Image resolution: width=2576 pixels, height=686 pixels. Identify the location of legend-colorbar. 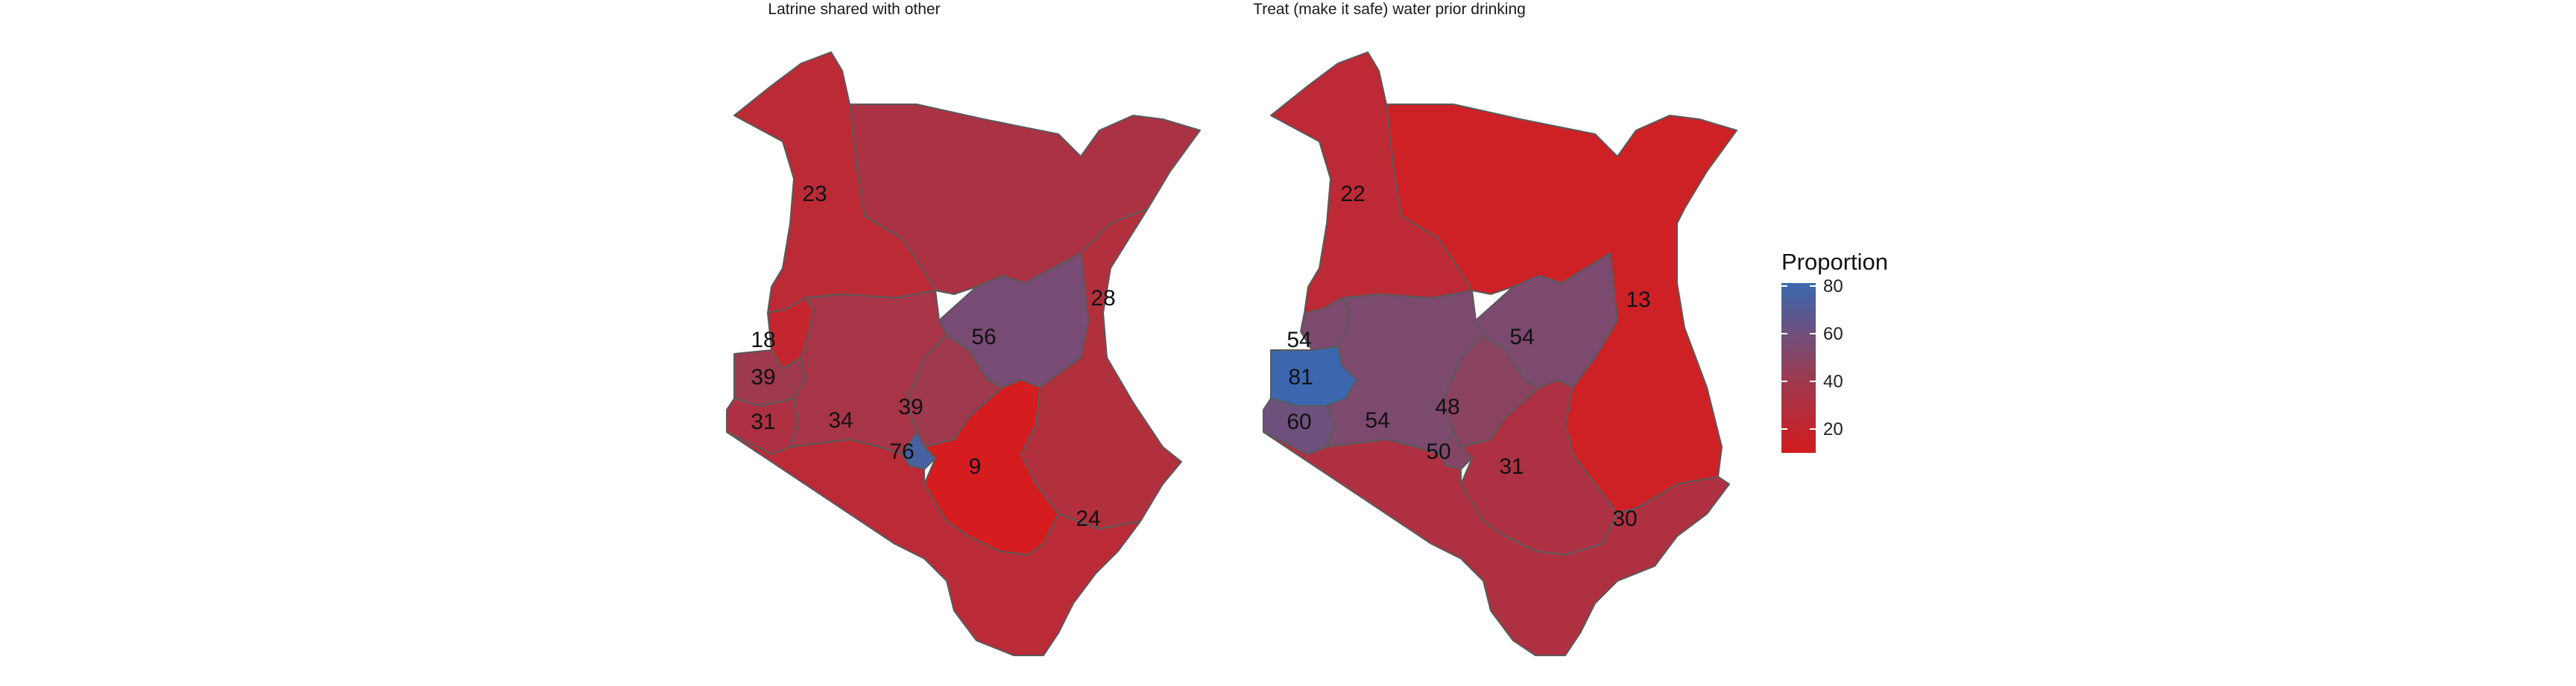
(1798, 368).